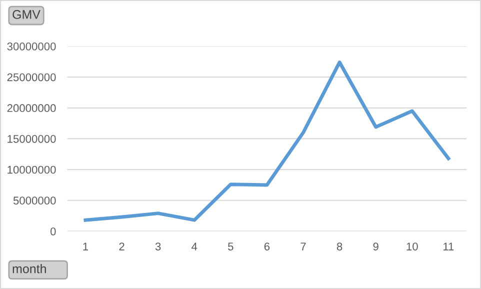  I want to click on x-tick-label: 4, so click(195, 246).